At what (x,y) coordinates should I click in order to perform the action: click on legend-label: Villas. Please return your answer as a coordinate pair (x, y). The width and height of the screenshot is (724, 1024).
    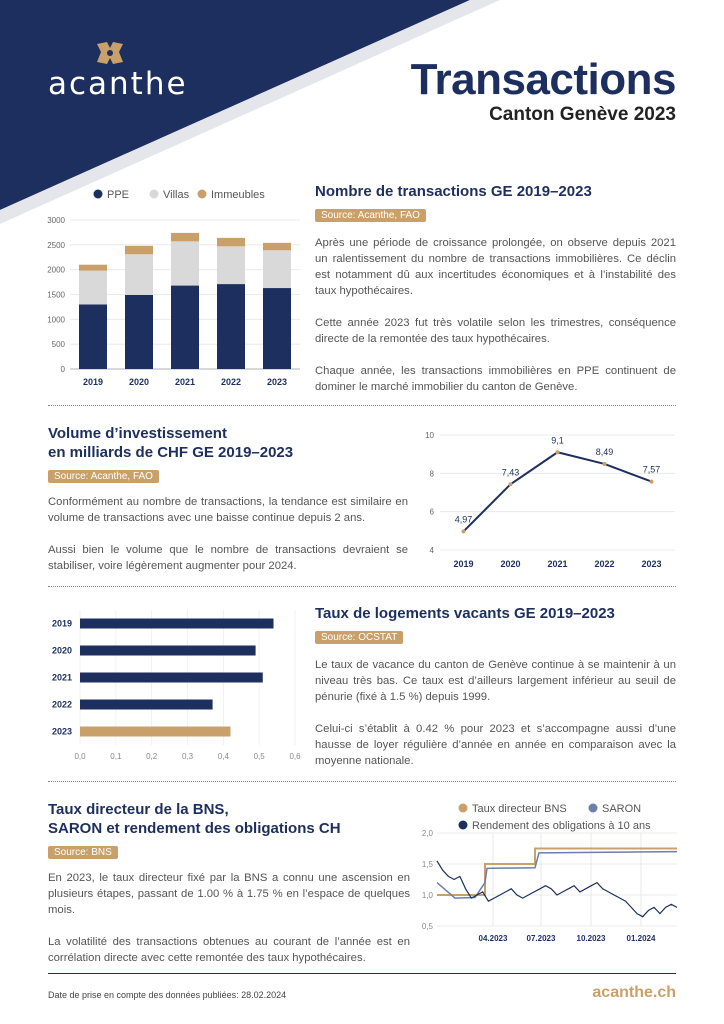
    Looking at the image, I should click on (176, 195).